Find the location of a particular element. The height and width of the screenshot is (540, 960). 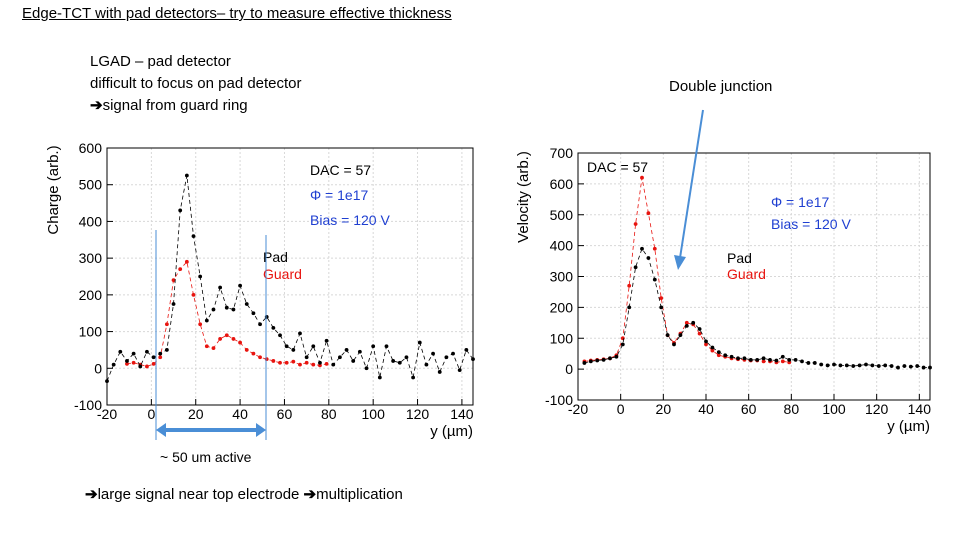

c1-x-axis-label: y (µm) is located at coordinates (451, 431).